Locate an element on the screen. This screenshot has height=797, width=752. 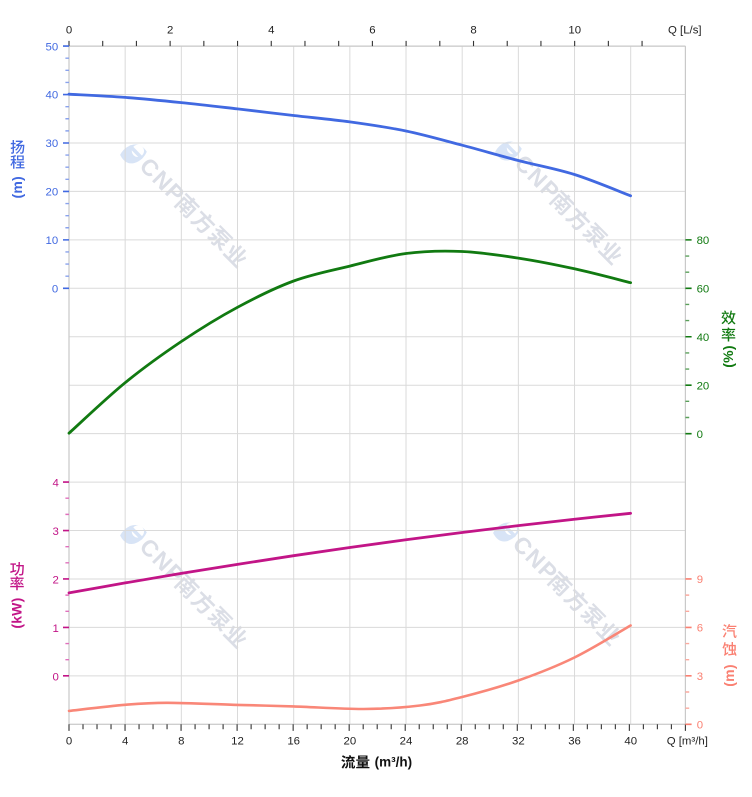
svg-text: 16 is located at coordinates (293, 741).